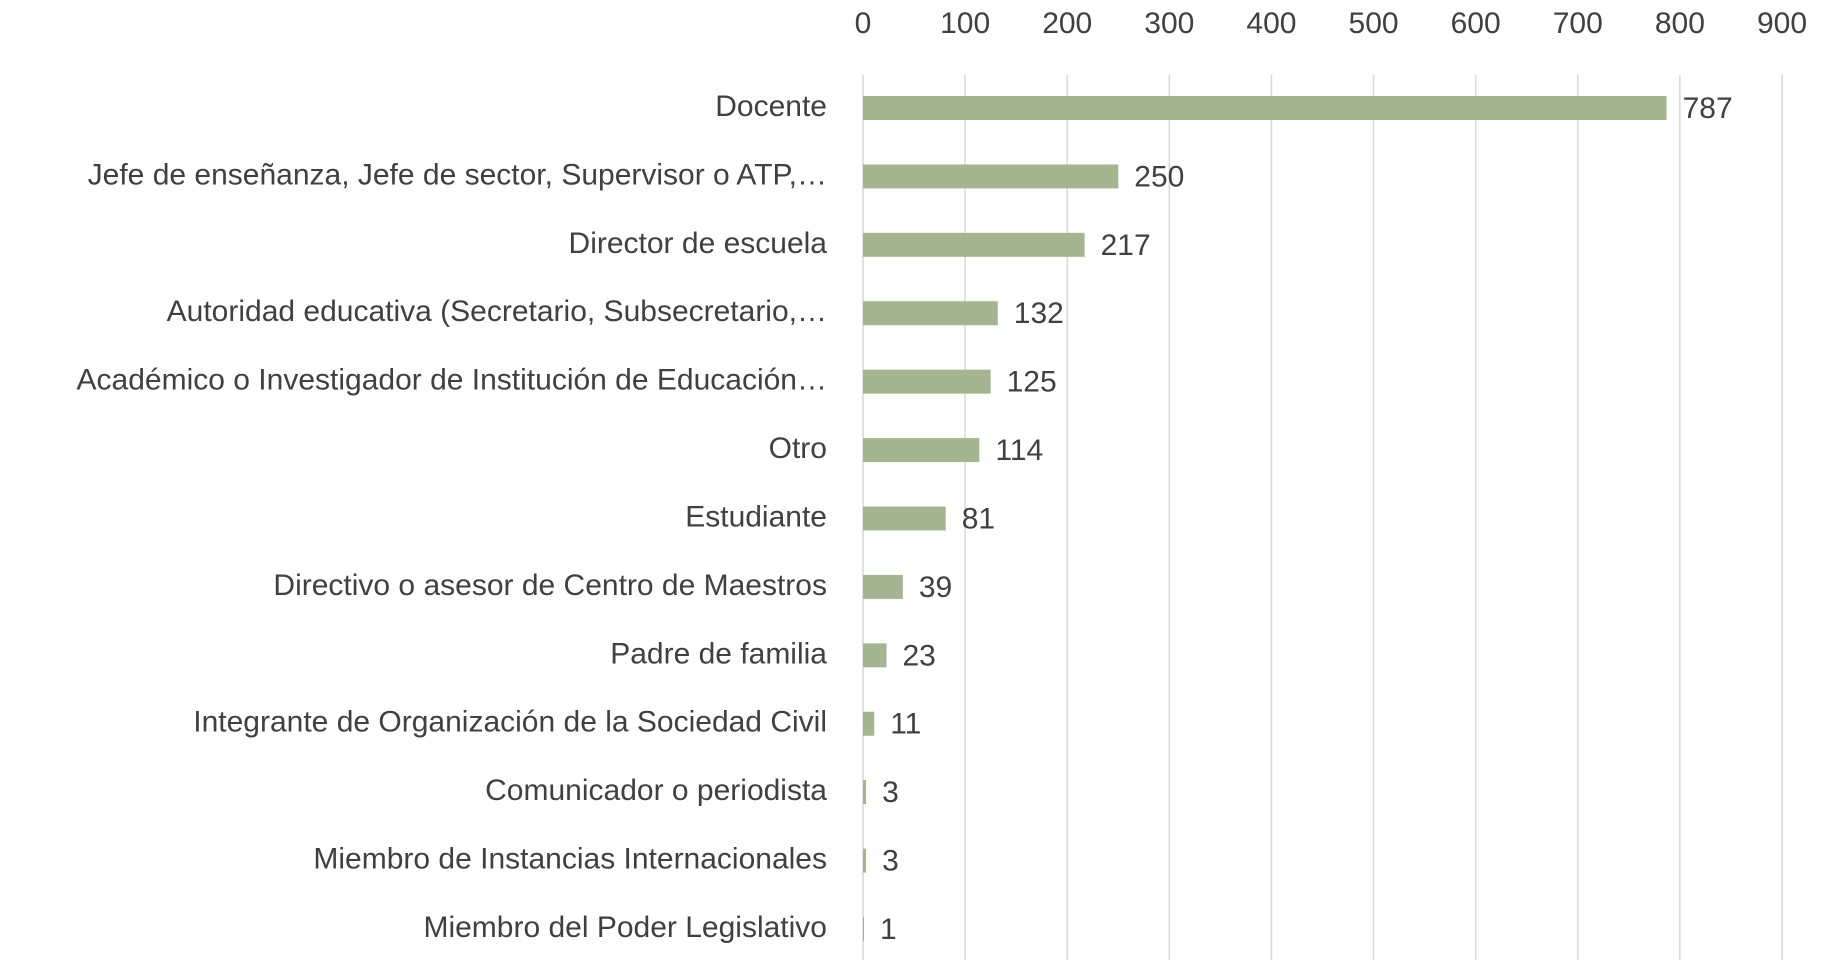 Image resolution: width=1825 pixels, height=970 pixels. What do you see at coordinates (978, 518) in the screenshot?
I see `data-label: 81` at bounding box center [978, 518].